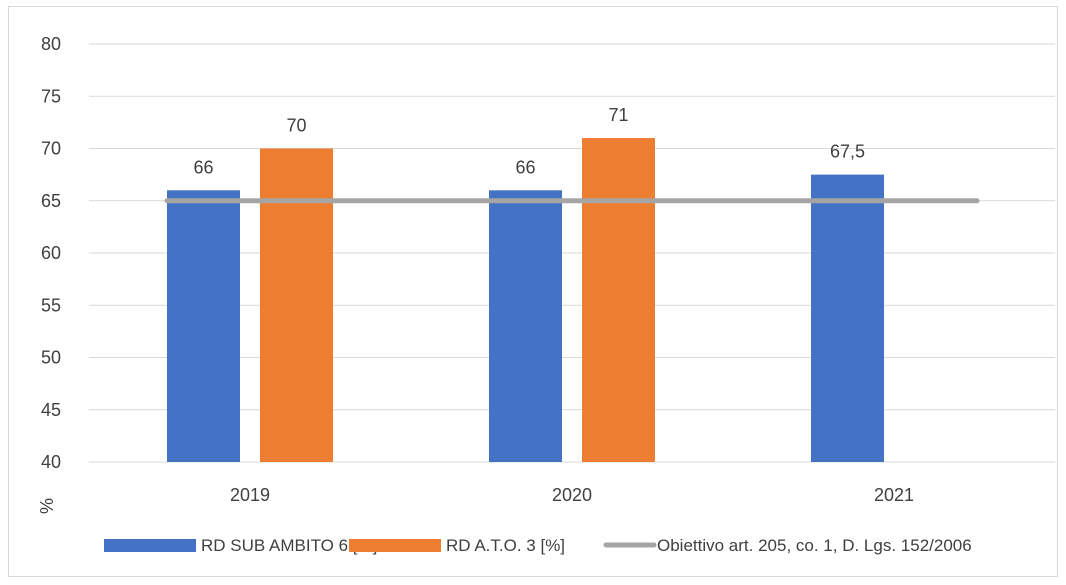  Describe the element at coordinates (529, 141) in the screenshot. I see `data-labels: 66 66 67,5 70 71` at that location.